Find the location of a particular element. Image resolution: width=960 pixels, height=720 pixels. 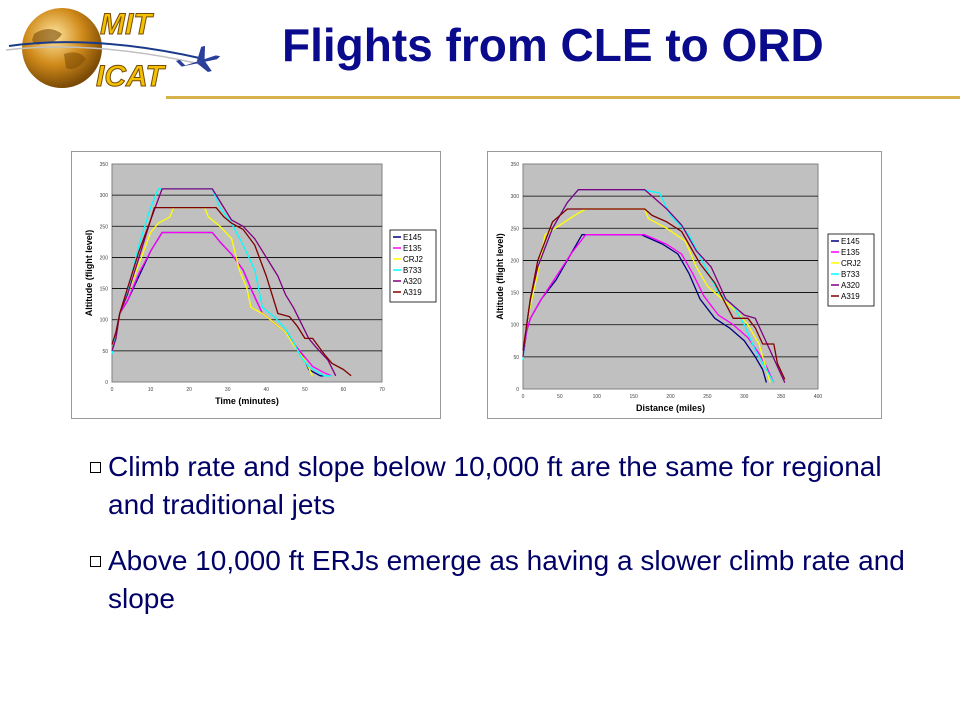

x-tick-label: 30 is located at coordinates (228, 390).